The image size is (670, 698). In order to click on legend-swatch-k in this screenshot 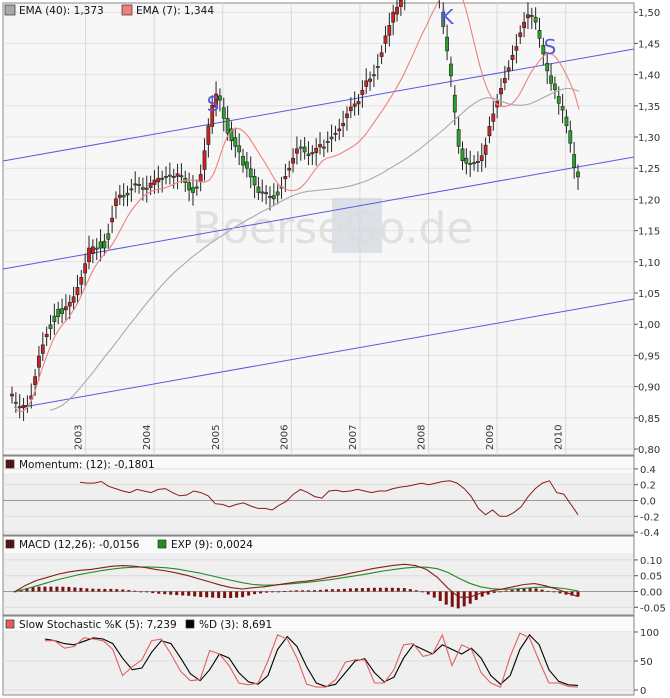, I will do `click(10, 624)`.